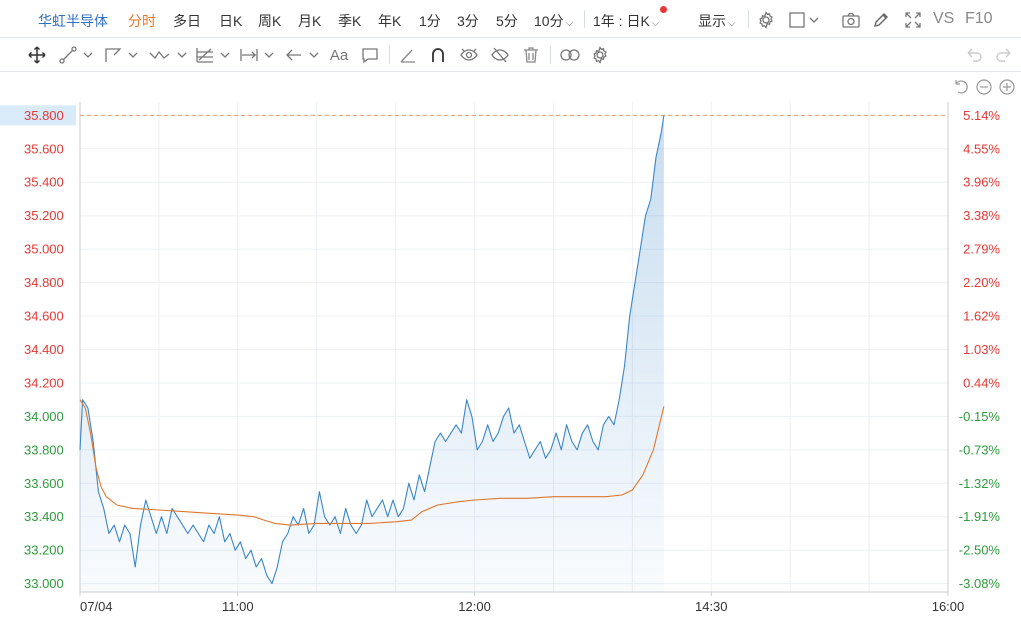  What do you see at coordinates (531, 55) in the screenshot?
I see `trash-icon` at bounding box center [531, 55].